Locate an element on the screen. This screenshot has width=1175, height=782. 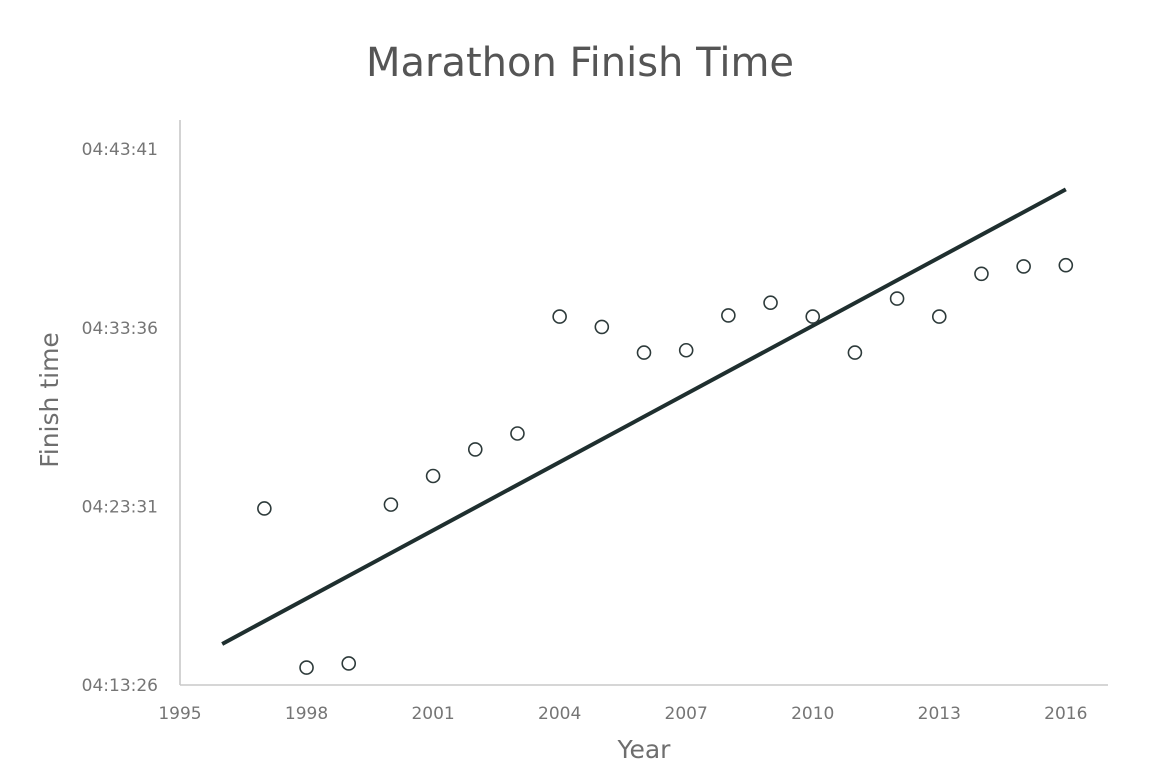
x-tick-labels: 1995 1998 2001 2004 2007 2010 2013 2016 is located at coordinates (622, 714).